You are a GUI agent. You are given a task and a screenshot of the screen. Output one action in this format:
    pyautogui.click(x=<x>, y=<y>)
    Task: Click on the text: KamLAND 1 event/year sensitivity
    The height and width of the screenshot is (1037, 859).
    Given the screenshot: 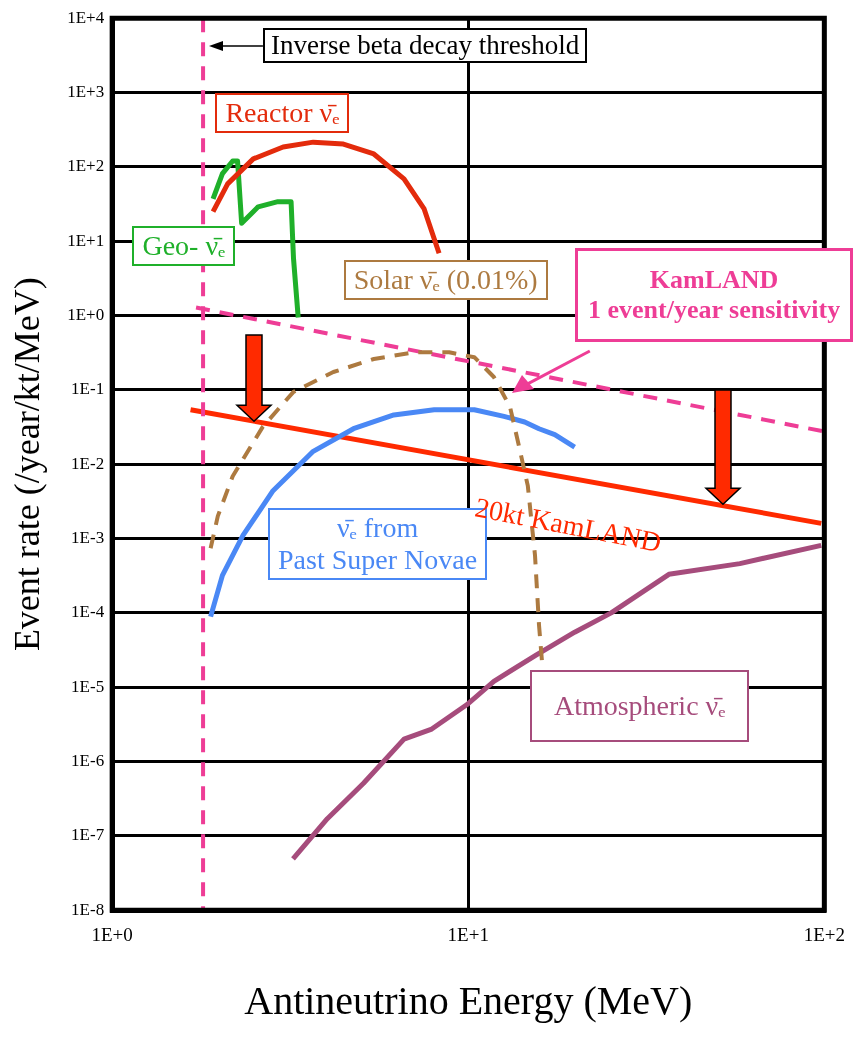 What is the action you would take?
    pyautogui.click(x=714, y=295)
    